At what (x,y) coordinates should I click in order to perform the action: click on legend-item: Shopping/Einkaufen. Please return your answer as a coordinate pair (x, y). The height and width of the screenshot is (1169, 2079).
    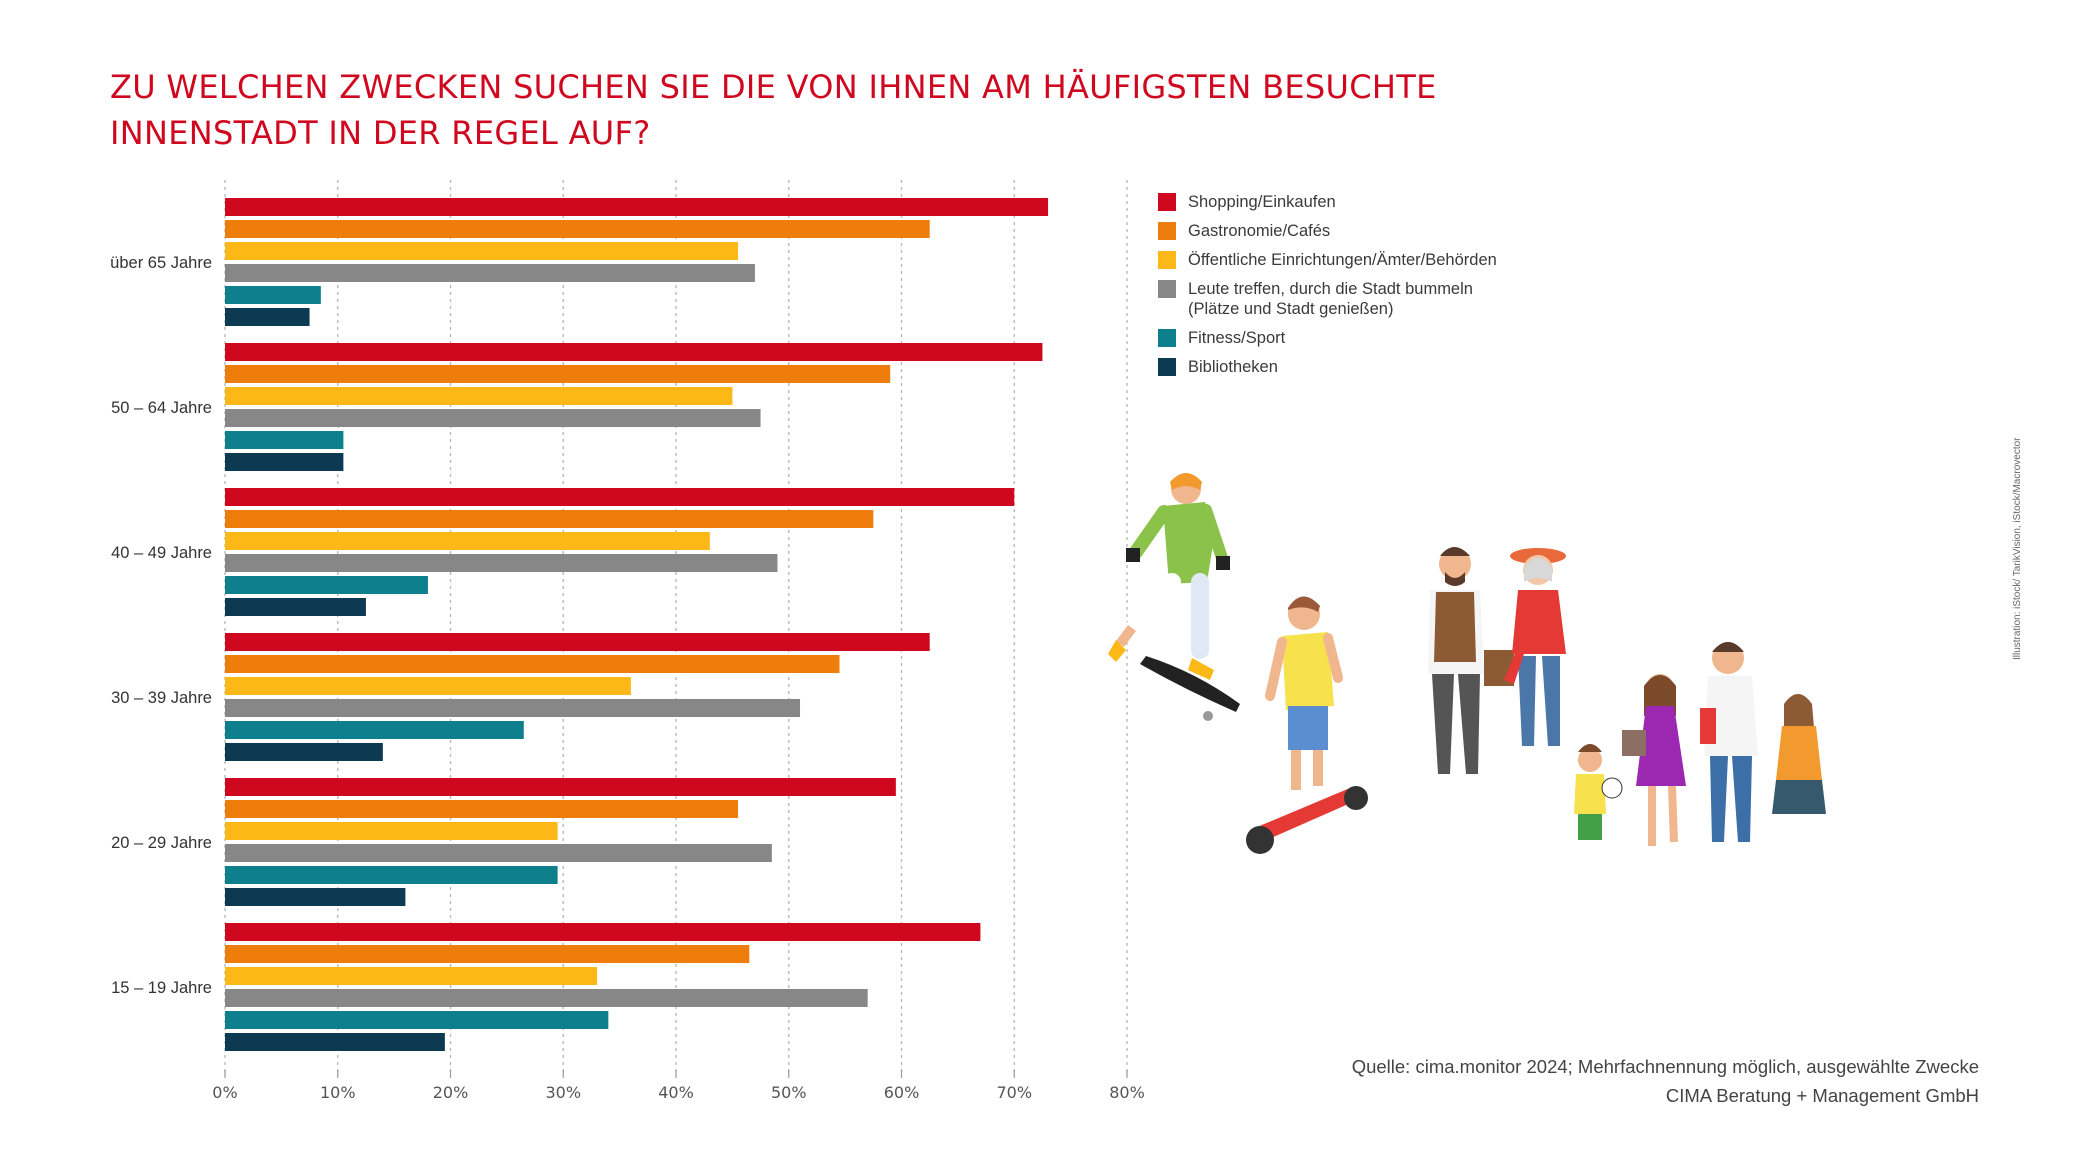
    Looking at the image, I should click on (1327, 202).